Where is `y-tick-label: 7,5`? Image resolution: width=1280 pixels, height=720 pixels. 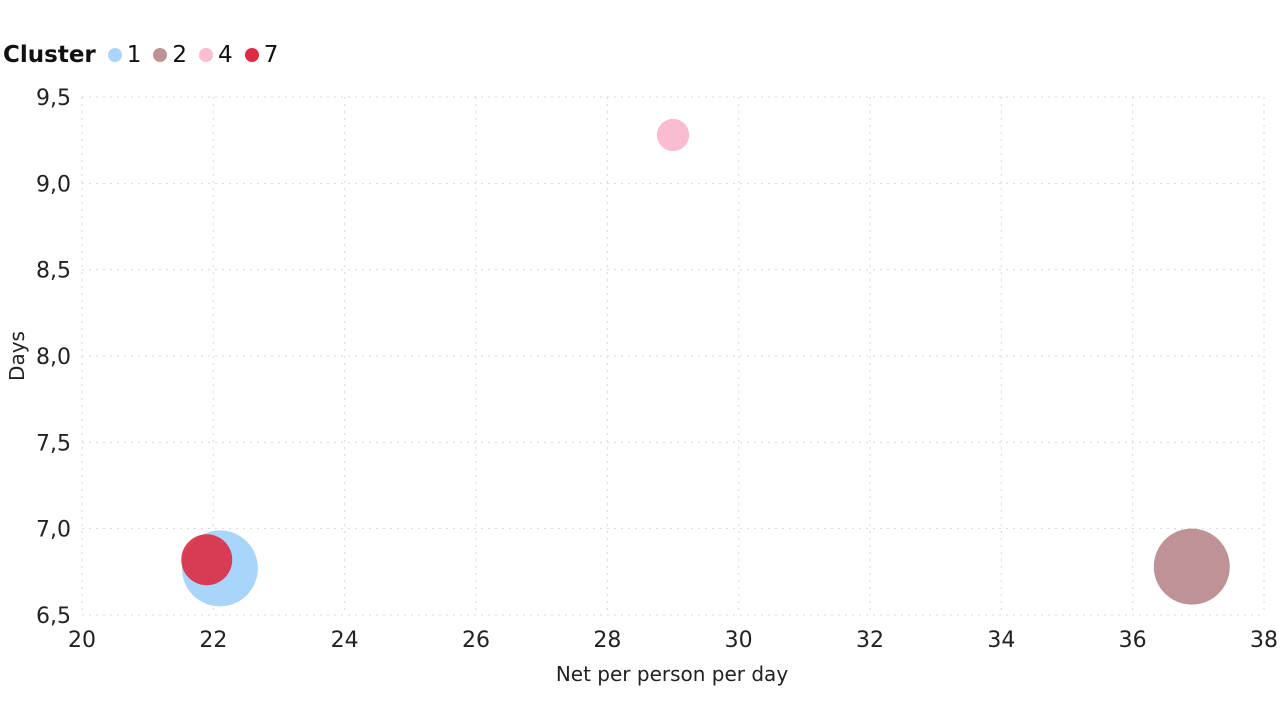
y-tick-label: 7,5 is located at coordinates (53, 443).